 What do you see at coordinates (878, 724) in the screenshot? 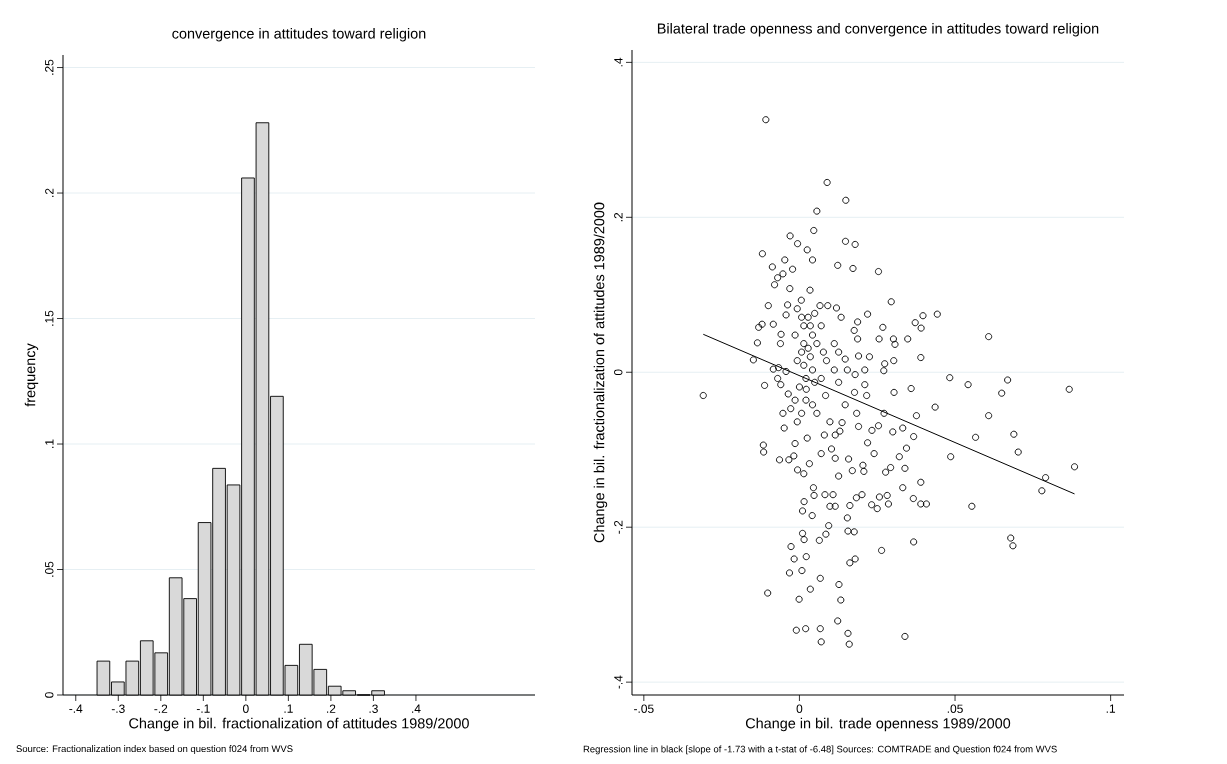
I see `x-axis-title: Change in bil. trade openness 1989/2000` at bounding box center [878, 724].